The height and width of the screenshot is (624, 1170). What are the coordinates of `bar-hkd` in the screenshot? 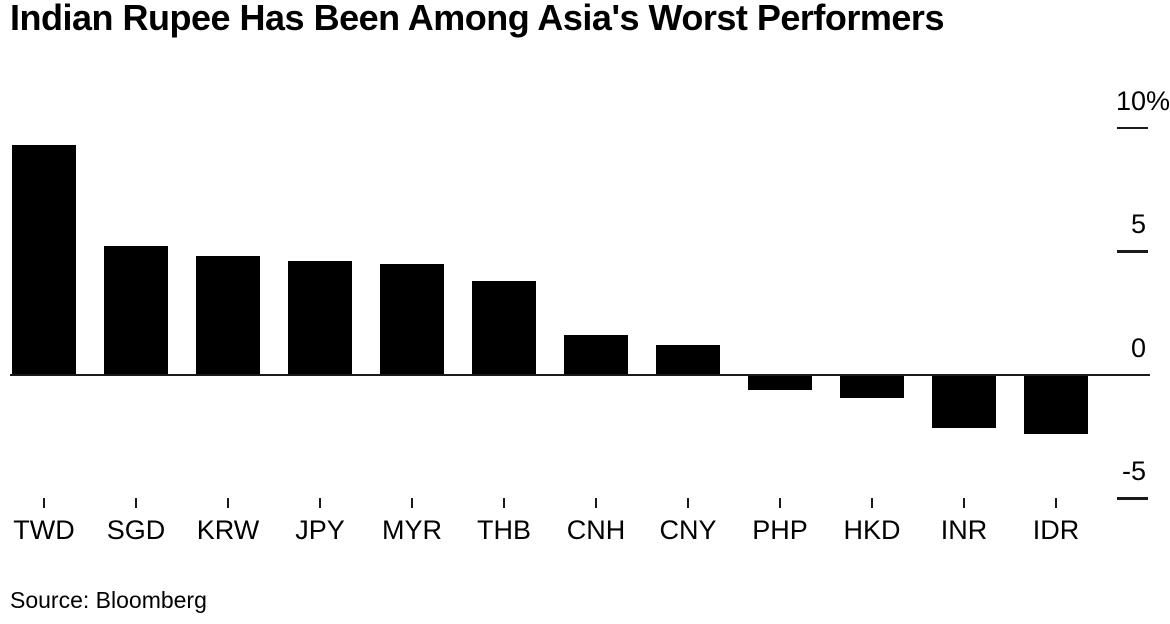 It's located at (872, 386).